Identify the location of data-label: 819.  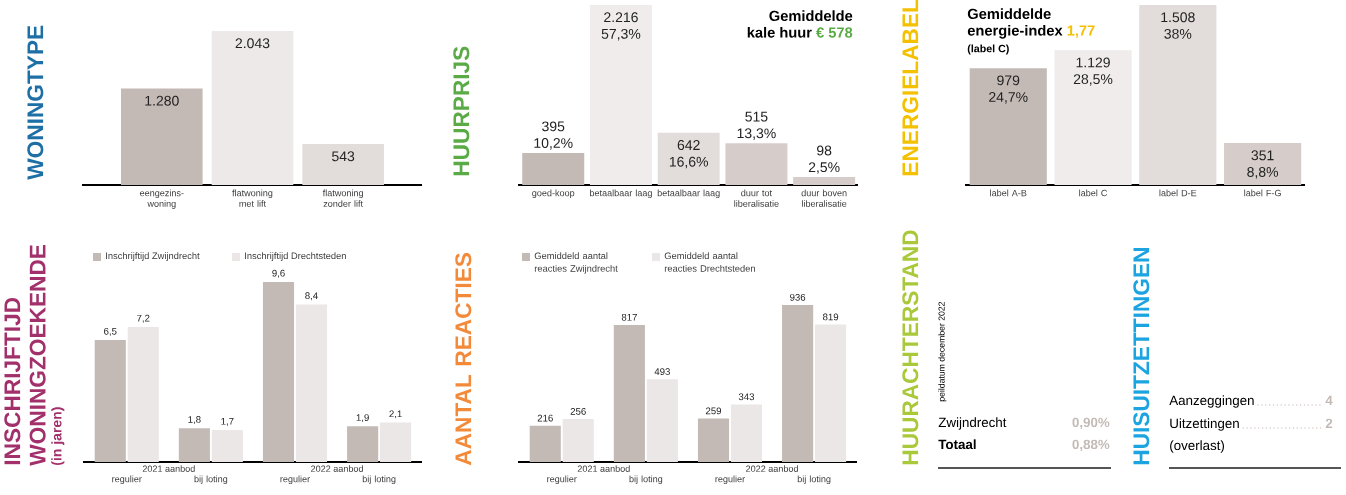
(831, 317).